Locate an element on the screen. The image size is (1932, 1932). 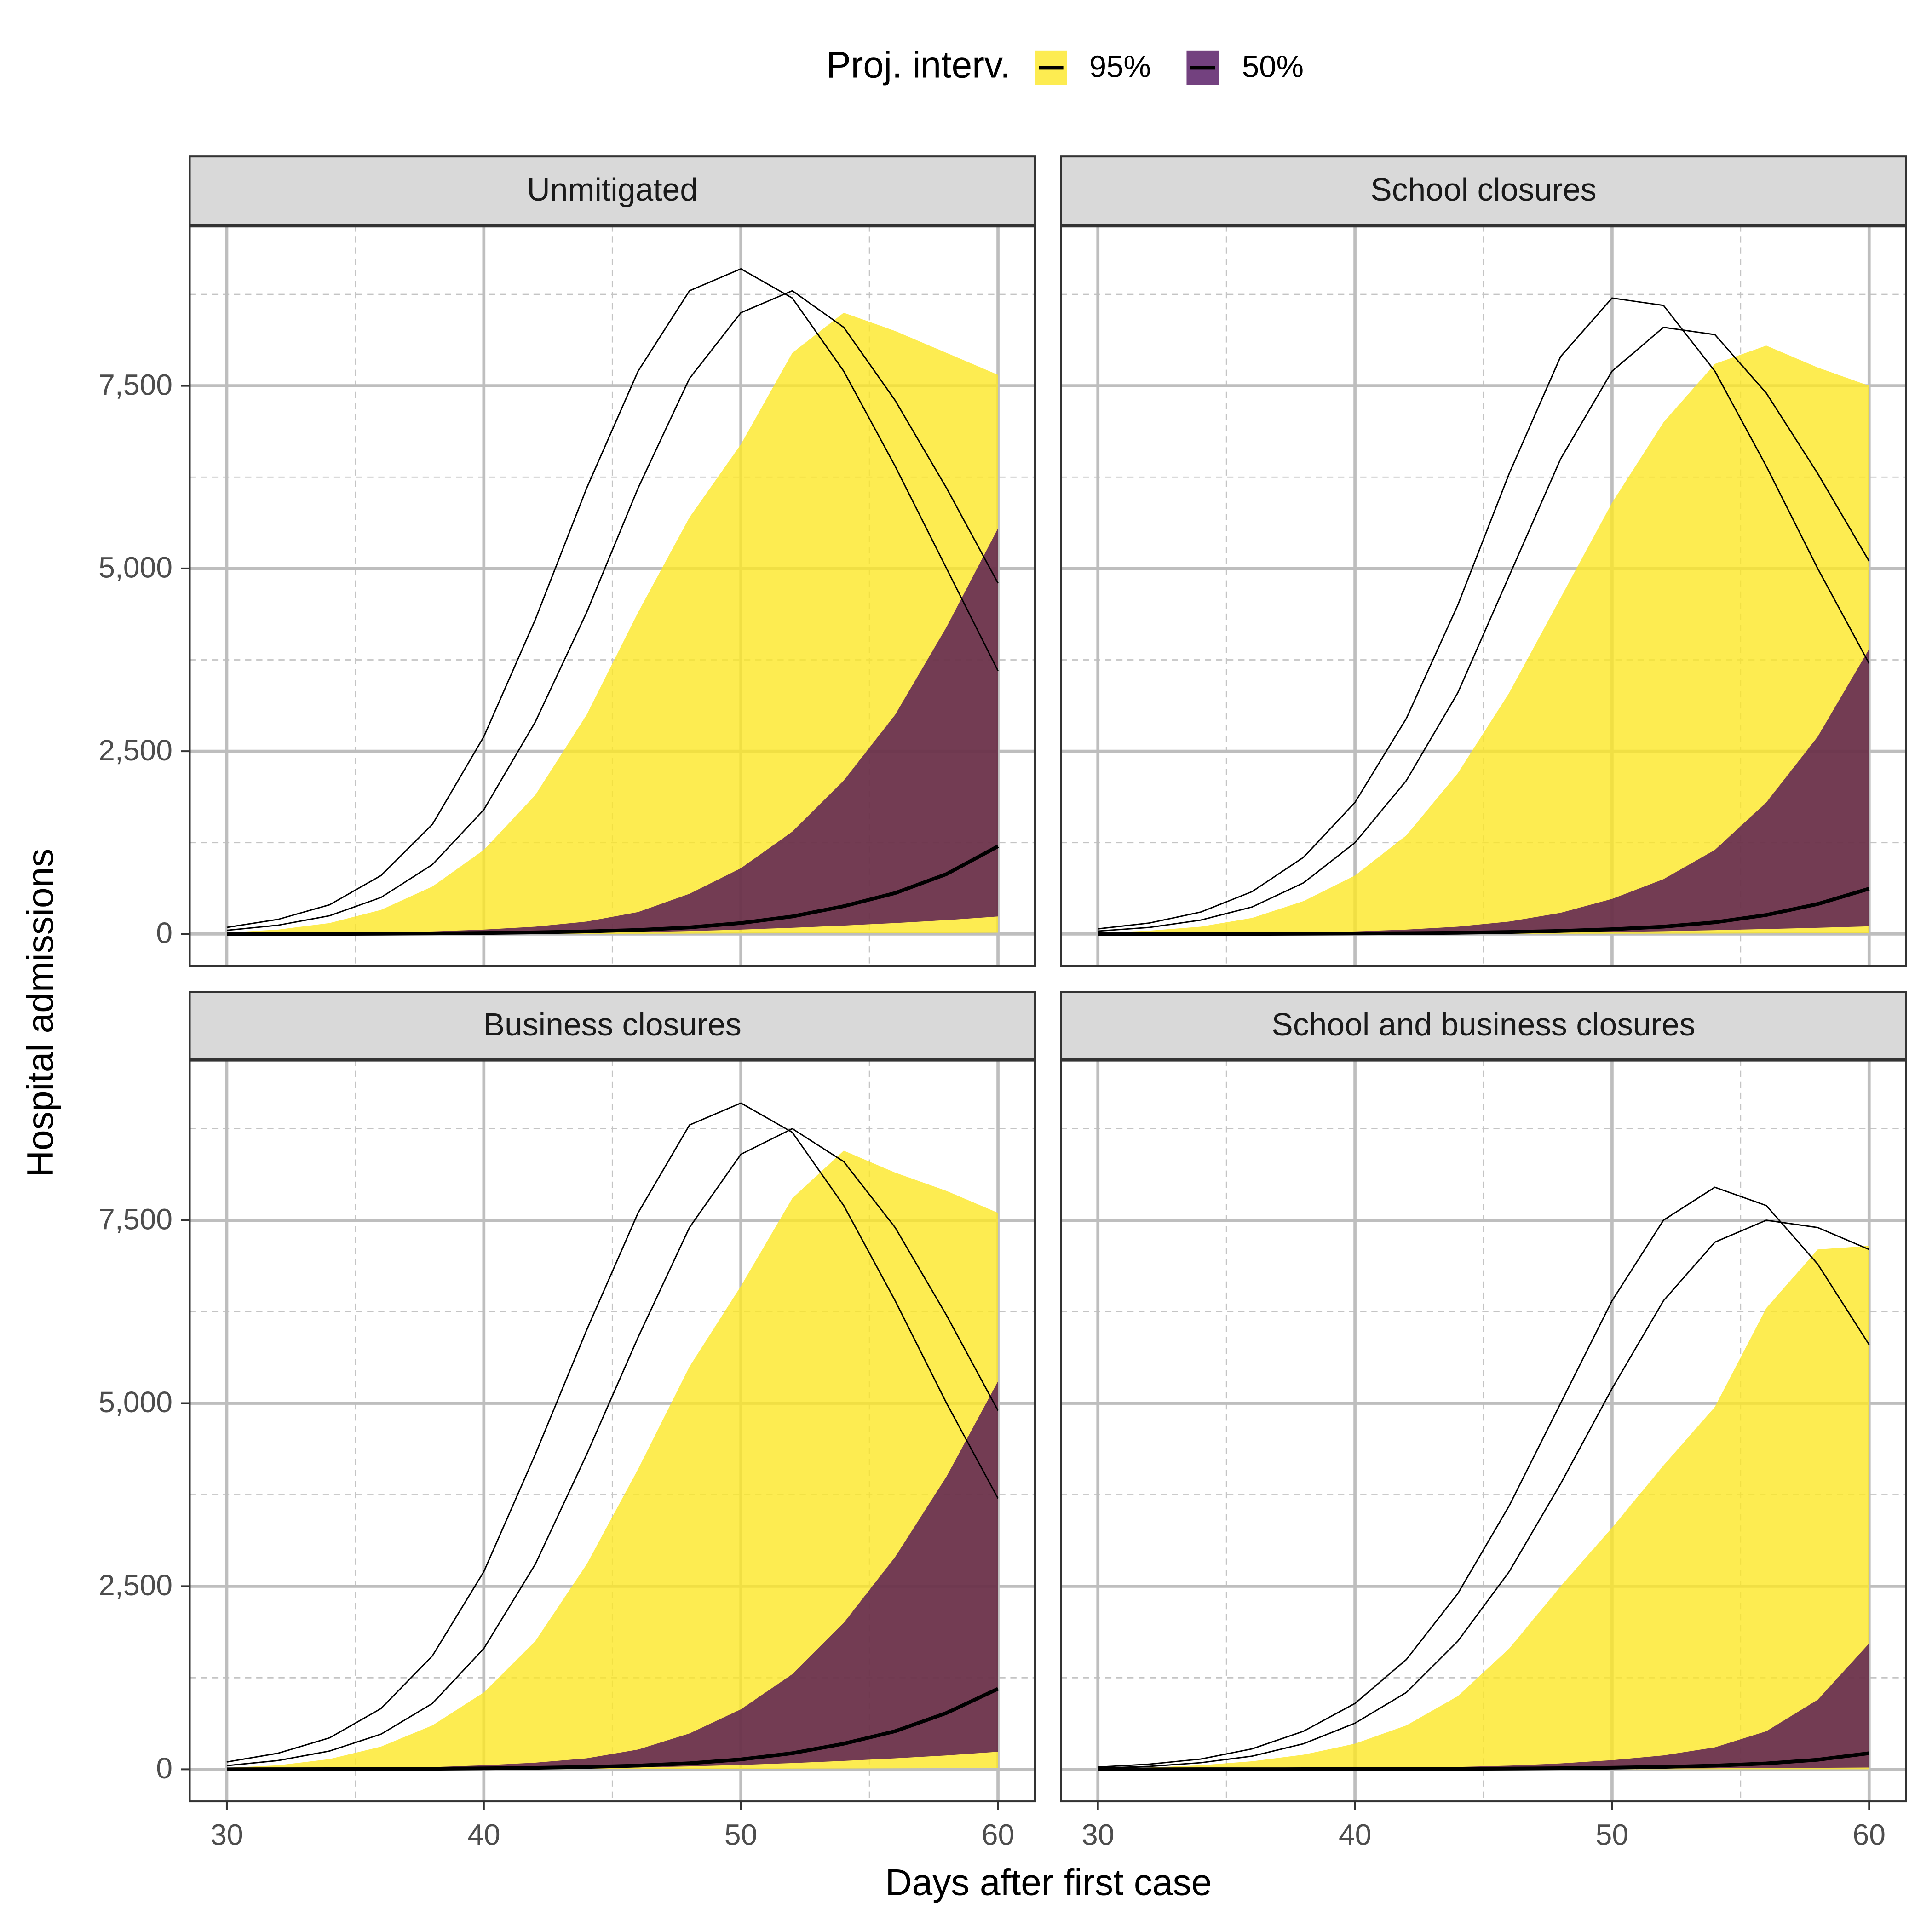
panel-title: School and business closures is located at coordinates (1483, 1024).